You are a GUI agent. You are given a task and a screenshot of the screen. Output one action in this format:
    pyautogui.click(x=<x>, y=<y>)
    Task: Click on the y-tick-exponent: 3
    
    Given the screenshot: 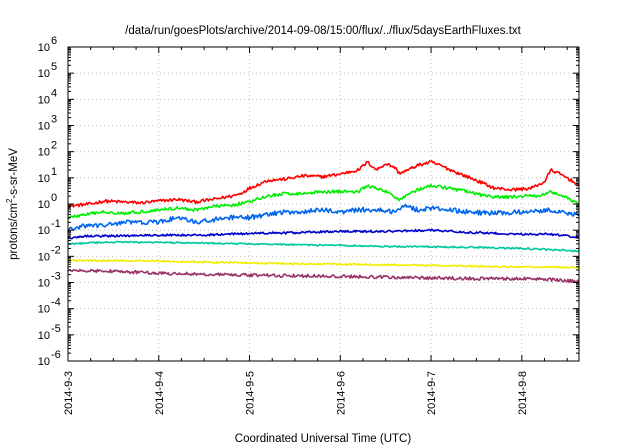 What is the action you would take?
    pyautogui.click(x=54, y=120)
    